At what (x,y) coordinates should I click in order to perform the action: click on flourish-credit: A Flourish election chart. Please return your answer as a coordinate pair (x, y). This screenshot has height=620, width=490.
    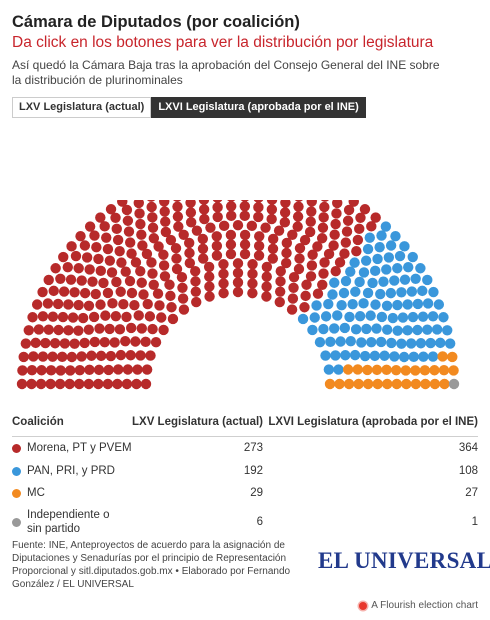
    Looking at the image, I should click on (418, 605).